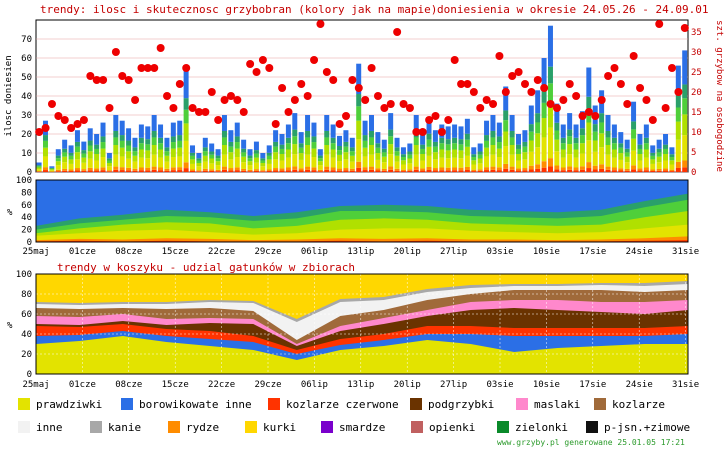 The width and height of the screenshot is (726, 450). What do you see at coordinates (26, 355) in the screenshot?
I see `panel3-ytick: 20` at bounding box center [26, 355].